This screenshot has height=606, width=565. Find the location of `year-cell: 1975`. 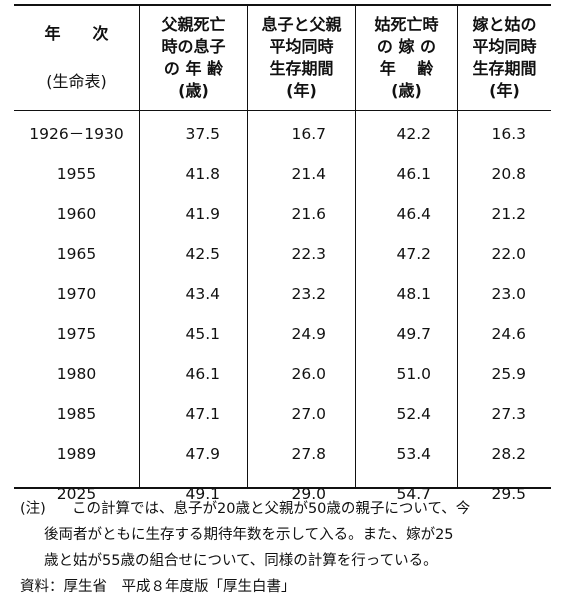

year-cell: 1975 is located at coordinates (76, 334).